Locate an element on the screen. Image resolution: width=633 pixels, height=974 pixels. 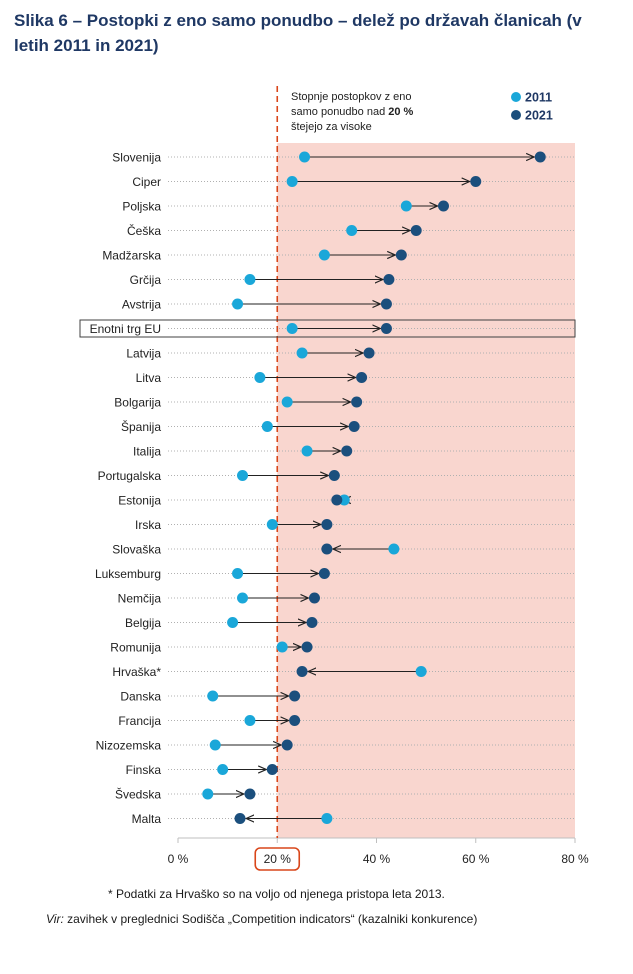
category-label: Finska is located at coordinates (144, 770).